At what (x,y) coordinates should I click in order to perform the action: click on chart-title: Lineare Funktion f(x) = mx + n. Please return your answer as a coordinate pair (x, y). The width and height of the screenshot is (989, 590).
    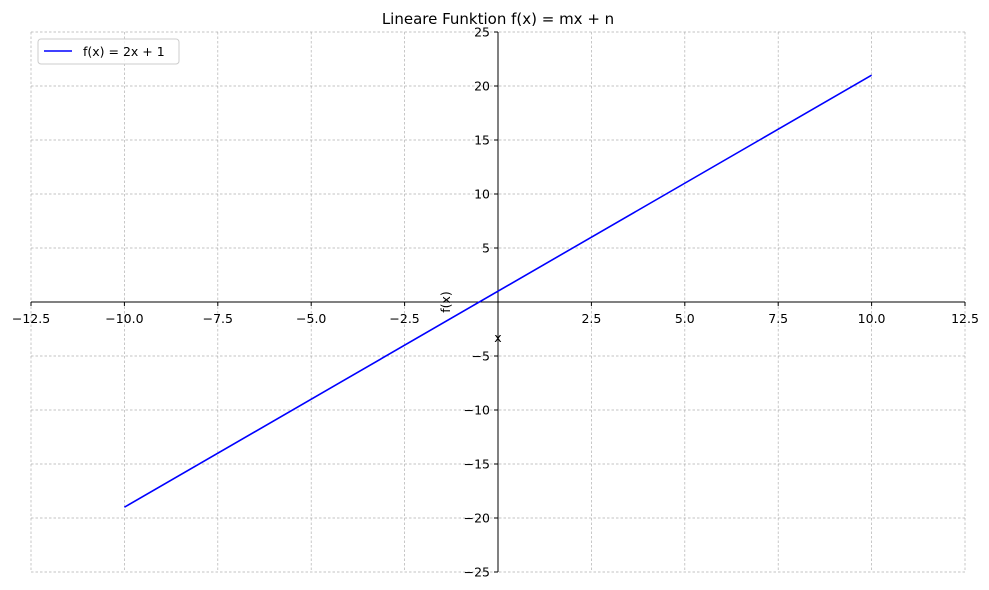
    Looking at the image, I should click on (498, 19).